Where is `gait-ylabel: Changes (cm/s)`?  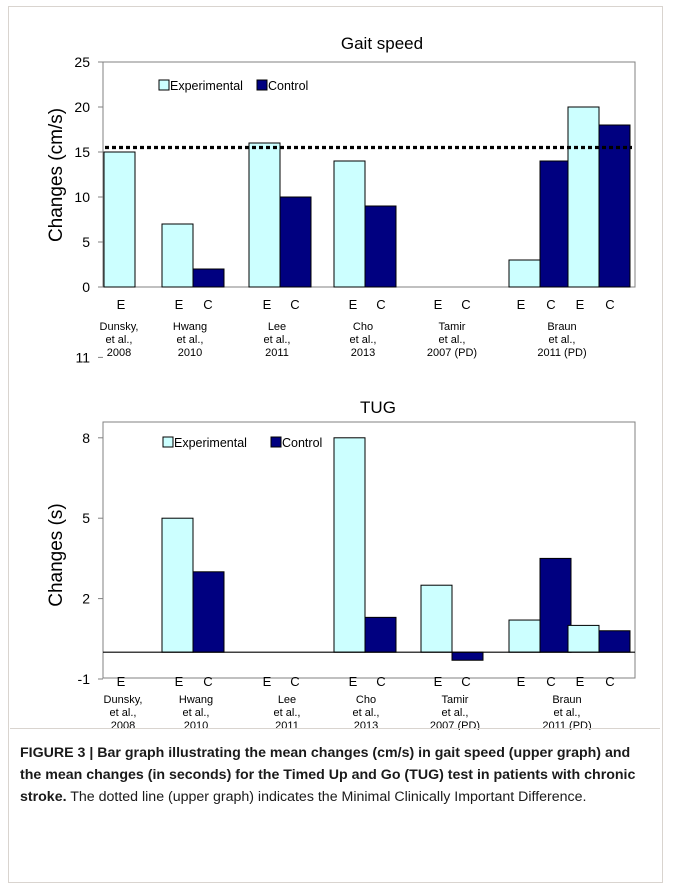
gait-ylabel: Changes (cm/s) is located at coordinates (56, 175).